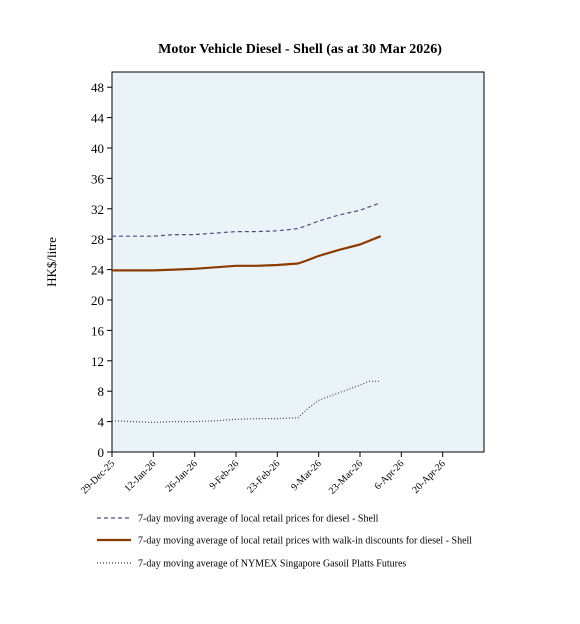  Describe the element at coordinates (101, 422) in the screenshot. I see `y-tick-label: 4` at that location.